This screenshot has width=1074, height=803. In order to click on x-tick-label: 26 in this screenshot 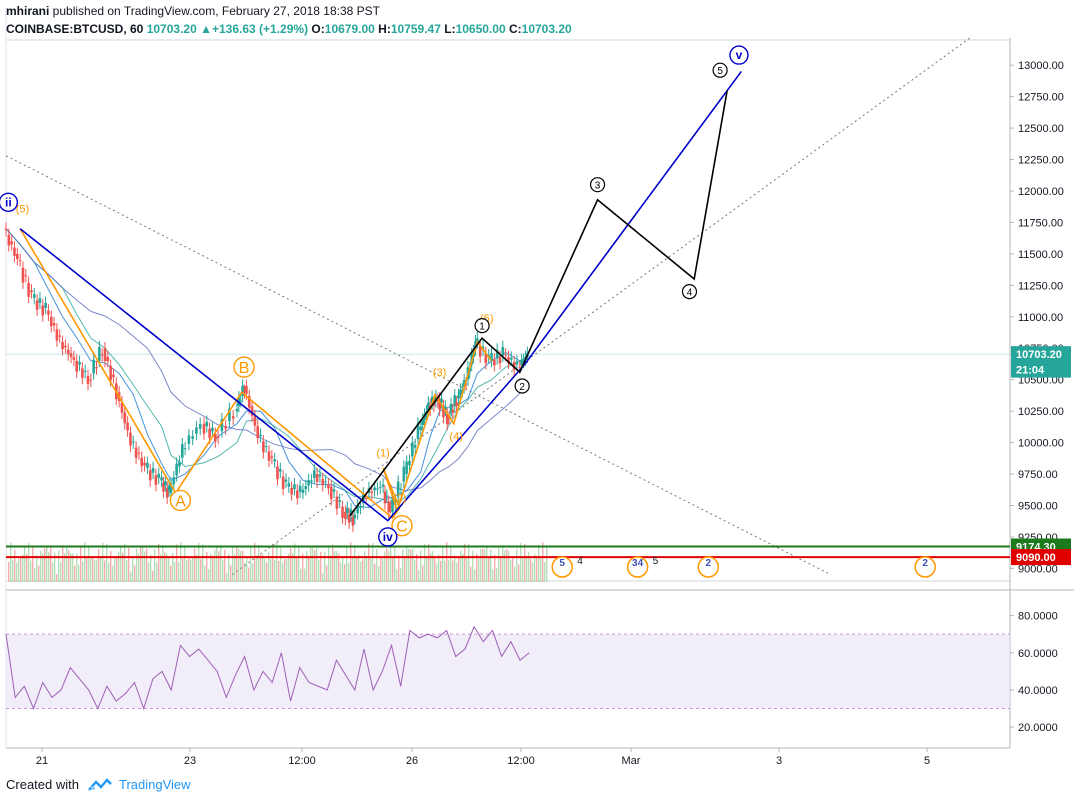, I will do `click(412, 761)`.